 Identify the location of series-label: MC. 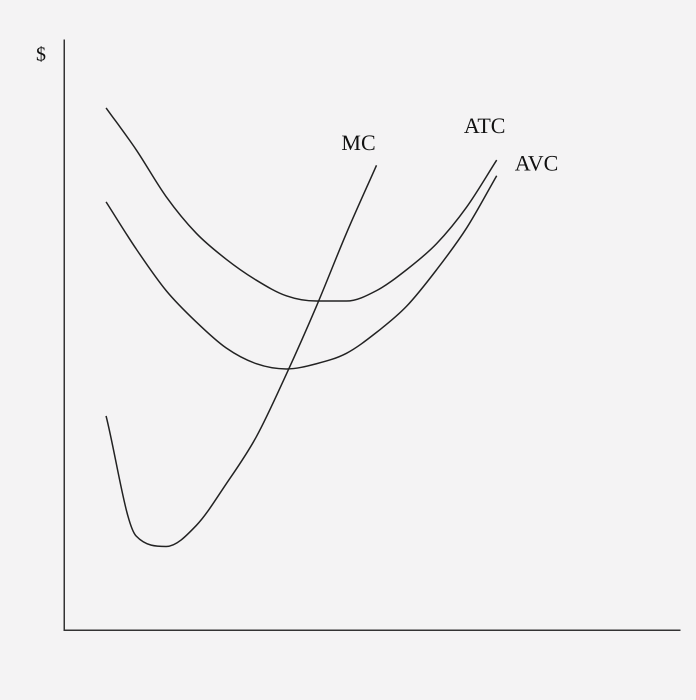
(358, 143).